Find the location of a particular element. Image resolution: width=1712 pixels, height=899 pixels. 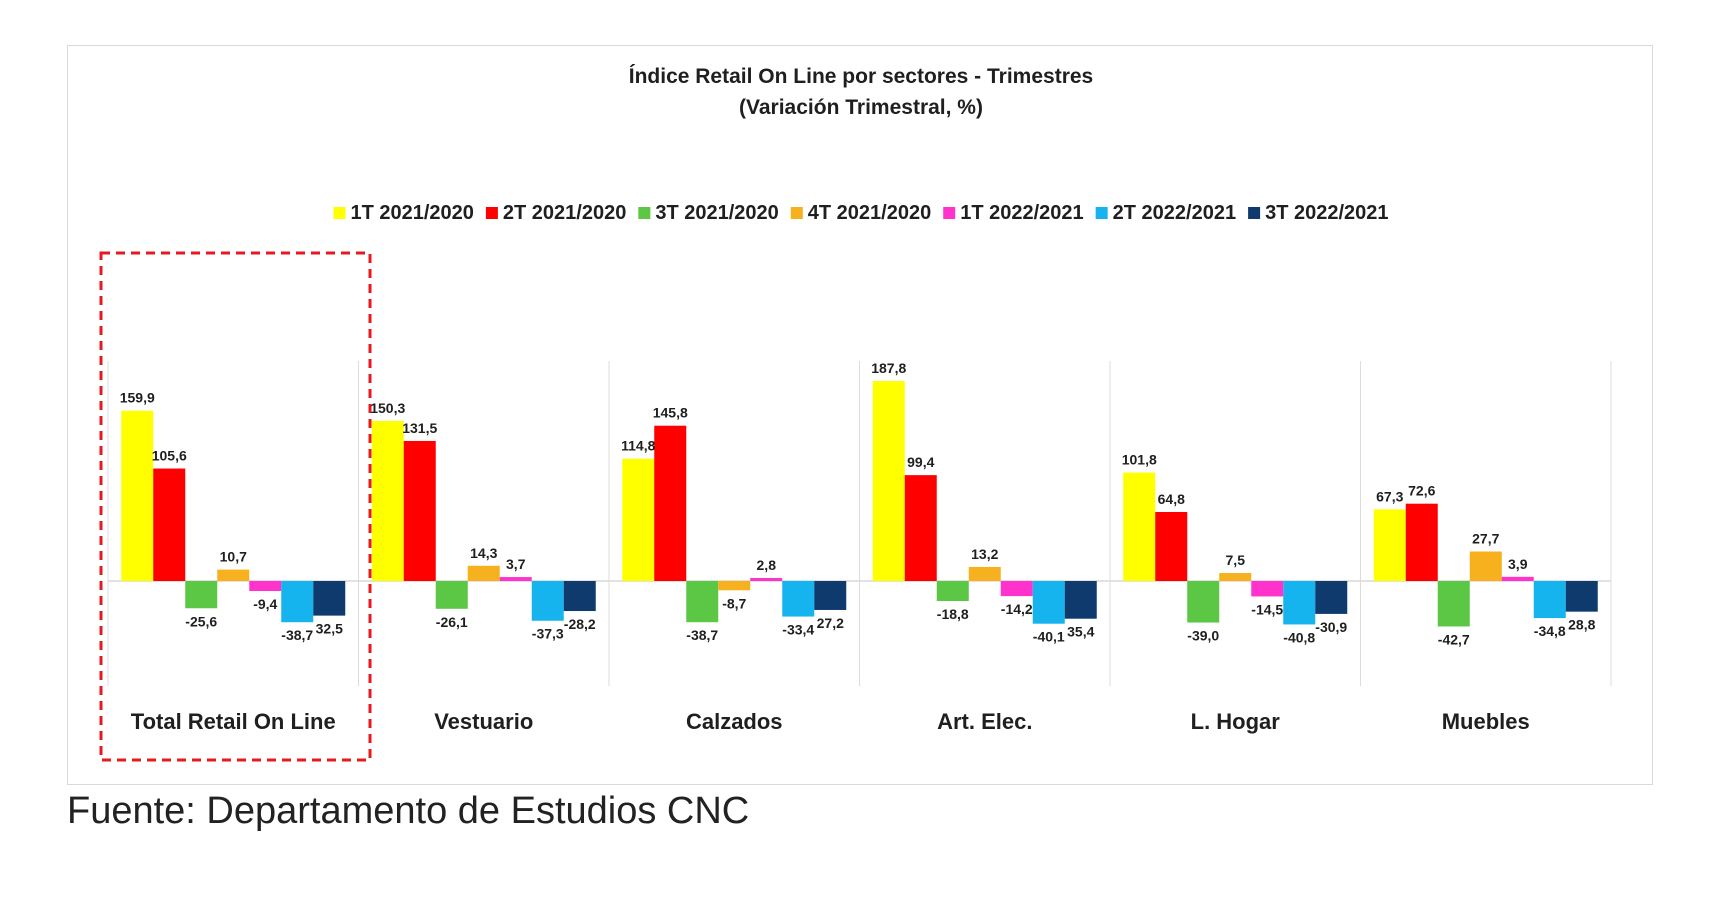

legend-item: 3T 2022/2021 is located at coordinates (1318, 213).